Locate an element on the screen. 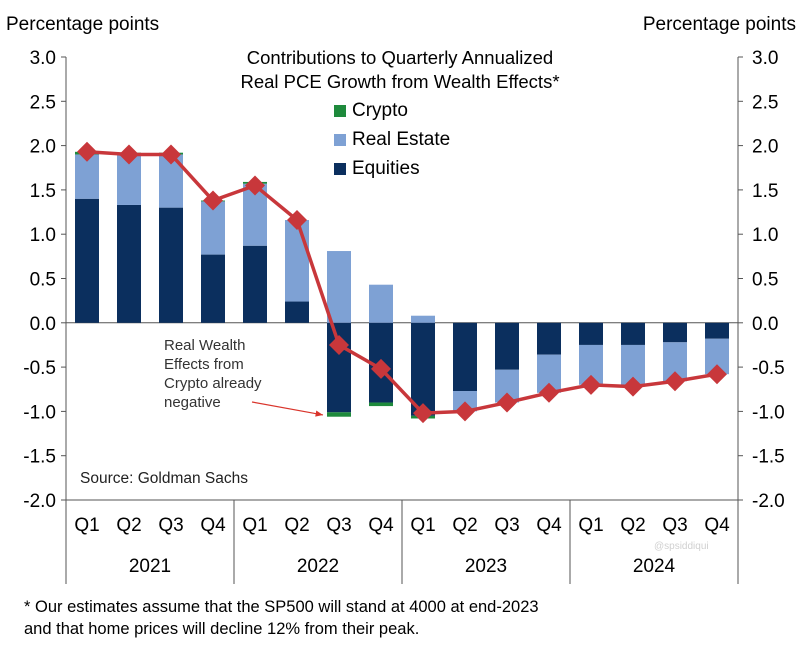 The width and height of the screenshot is (810, 647). annotation-arrow is located at coordinates (287, 409).